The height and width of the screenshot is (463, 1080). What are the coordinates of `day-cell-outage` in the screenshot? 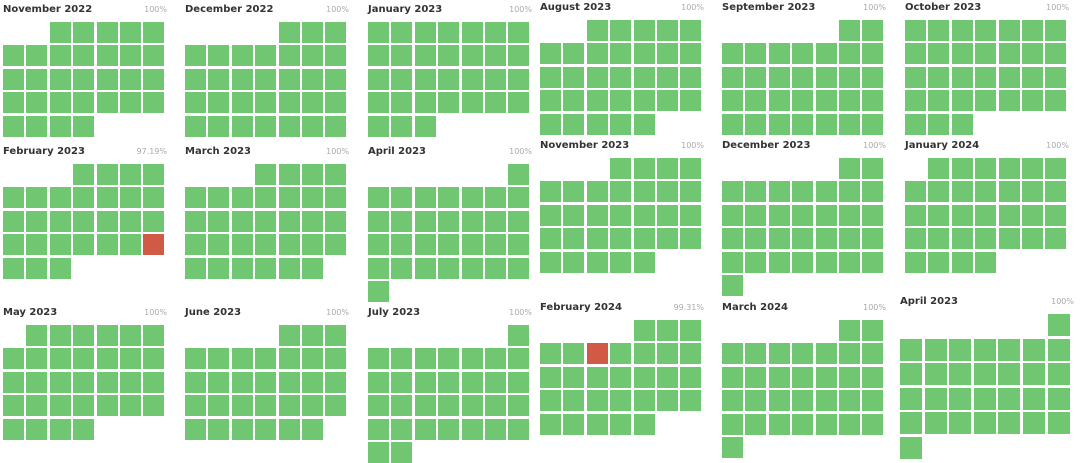 It's located at (597, 354).